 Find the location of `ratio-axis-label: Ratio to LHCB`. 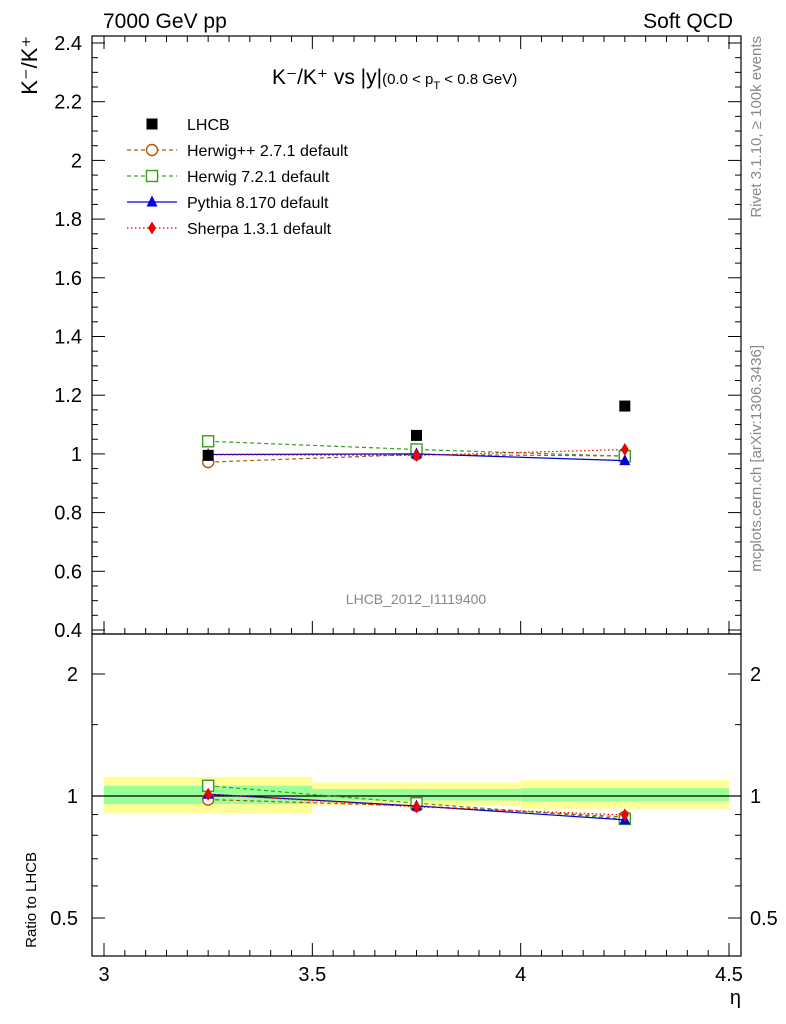

ratio-axis-label: Ratio to LHCB is located at coordinates (31, 900).